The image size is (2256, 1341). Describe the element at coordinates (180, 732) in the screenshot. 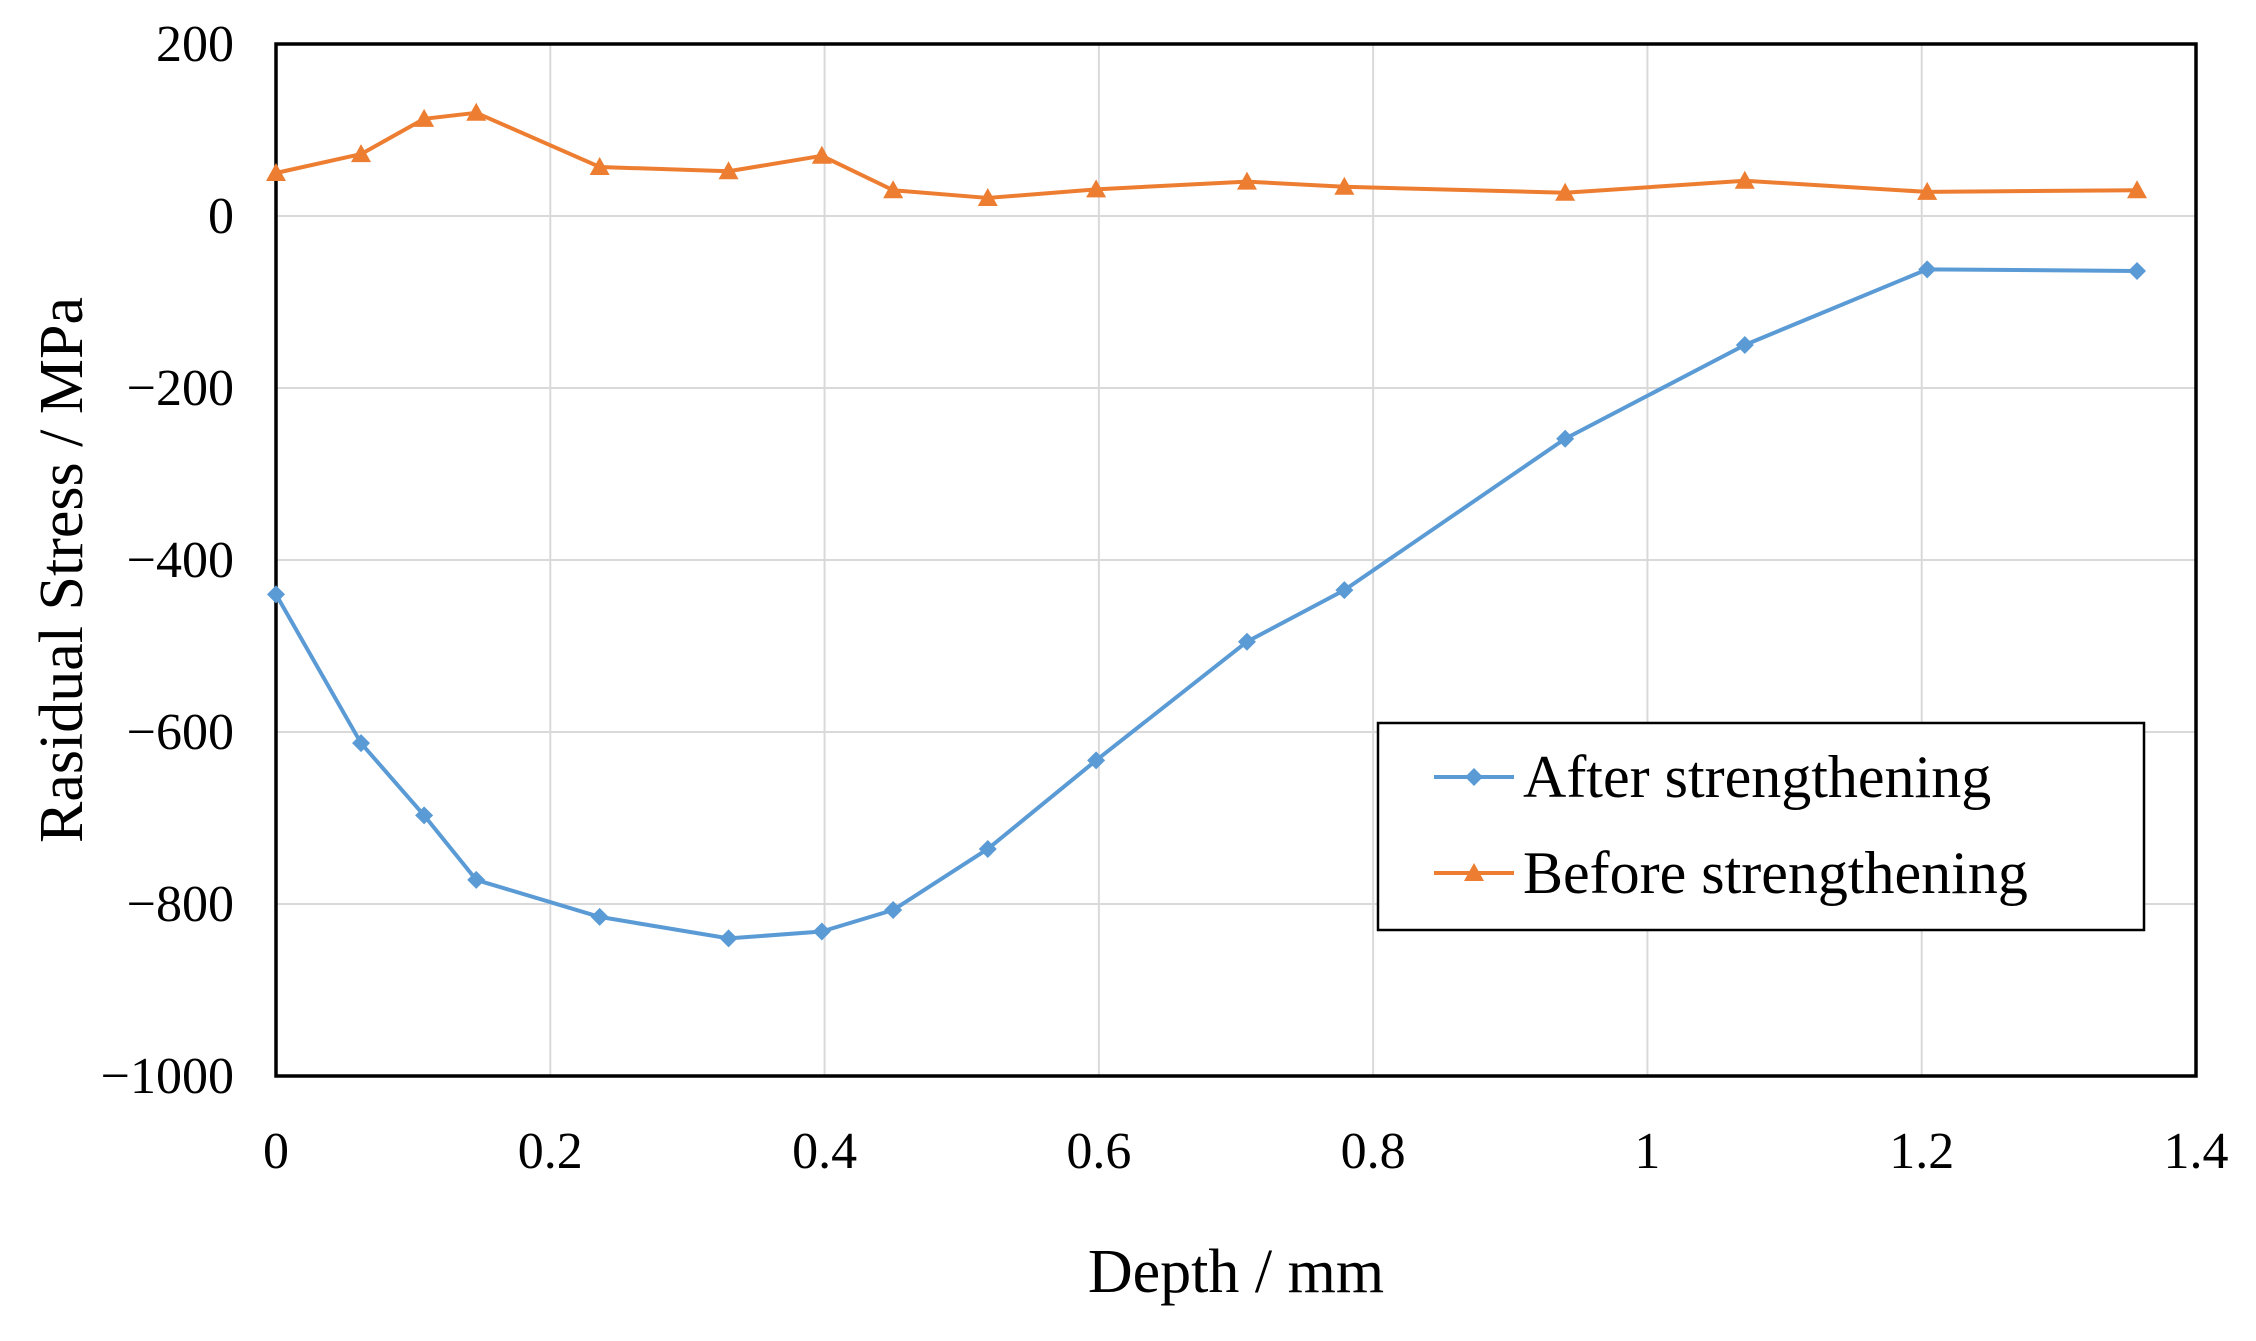

I see `y-tick-label: −600` at that location.